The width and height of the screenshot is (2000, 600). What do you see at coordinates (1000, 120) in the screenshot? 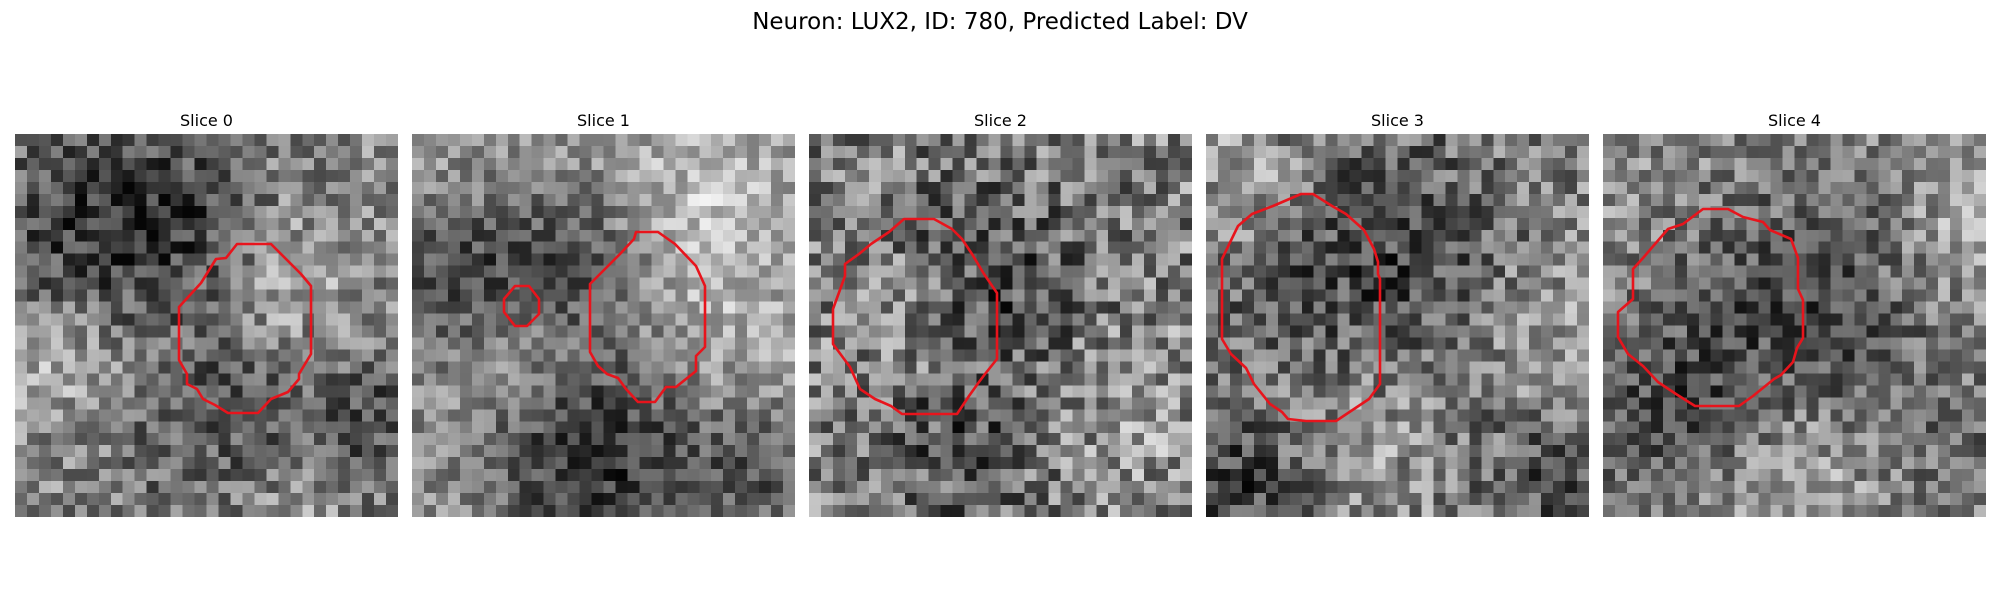
I see `slice-title: Slice 2` at bounding box center [1000, 120].